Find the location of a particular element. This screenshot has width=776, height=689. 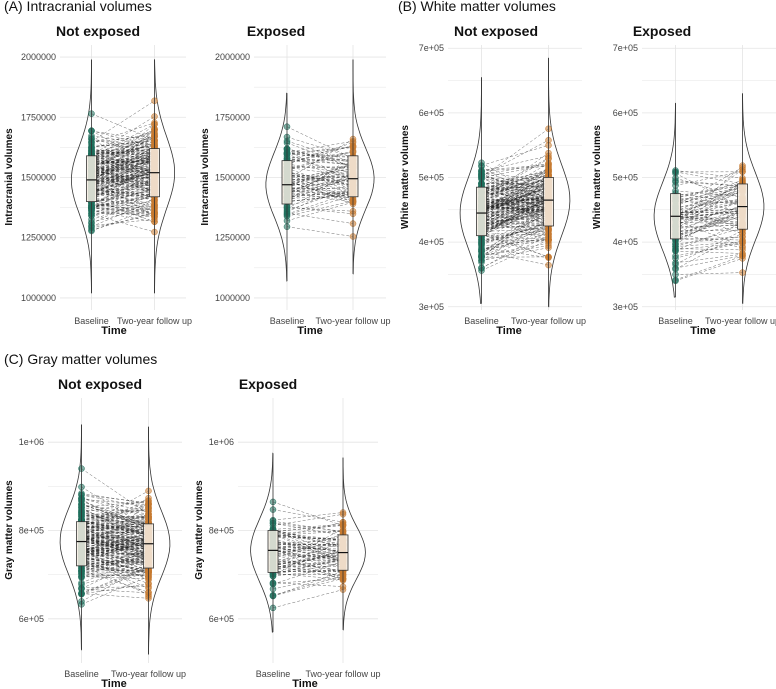

points is located at coordinates (115, 536).